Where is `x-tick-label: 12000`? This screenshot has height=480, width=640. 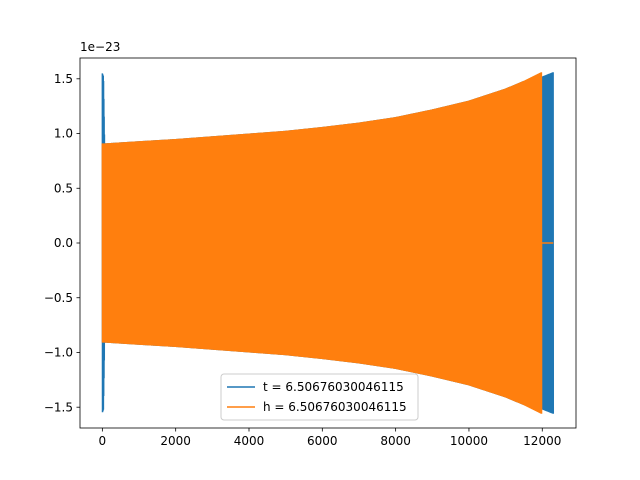
x-tick-label: 12000 is located at coordinates (542, 441).